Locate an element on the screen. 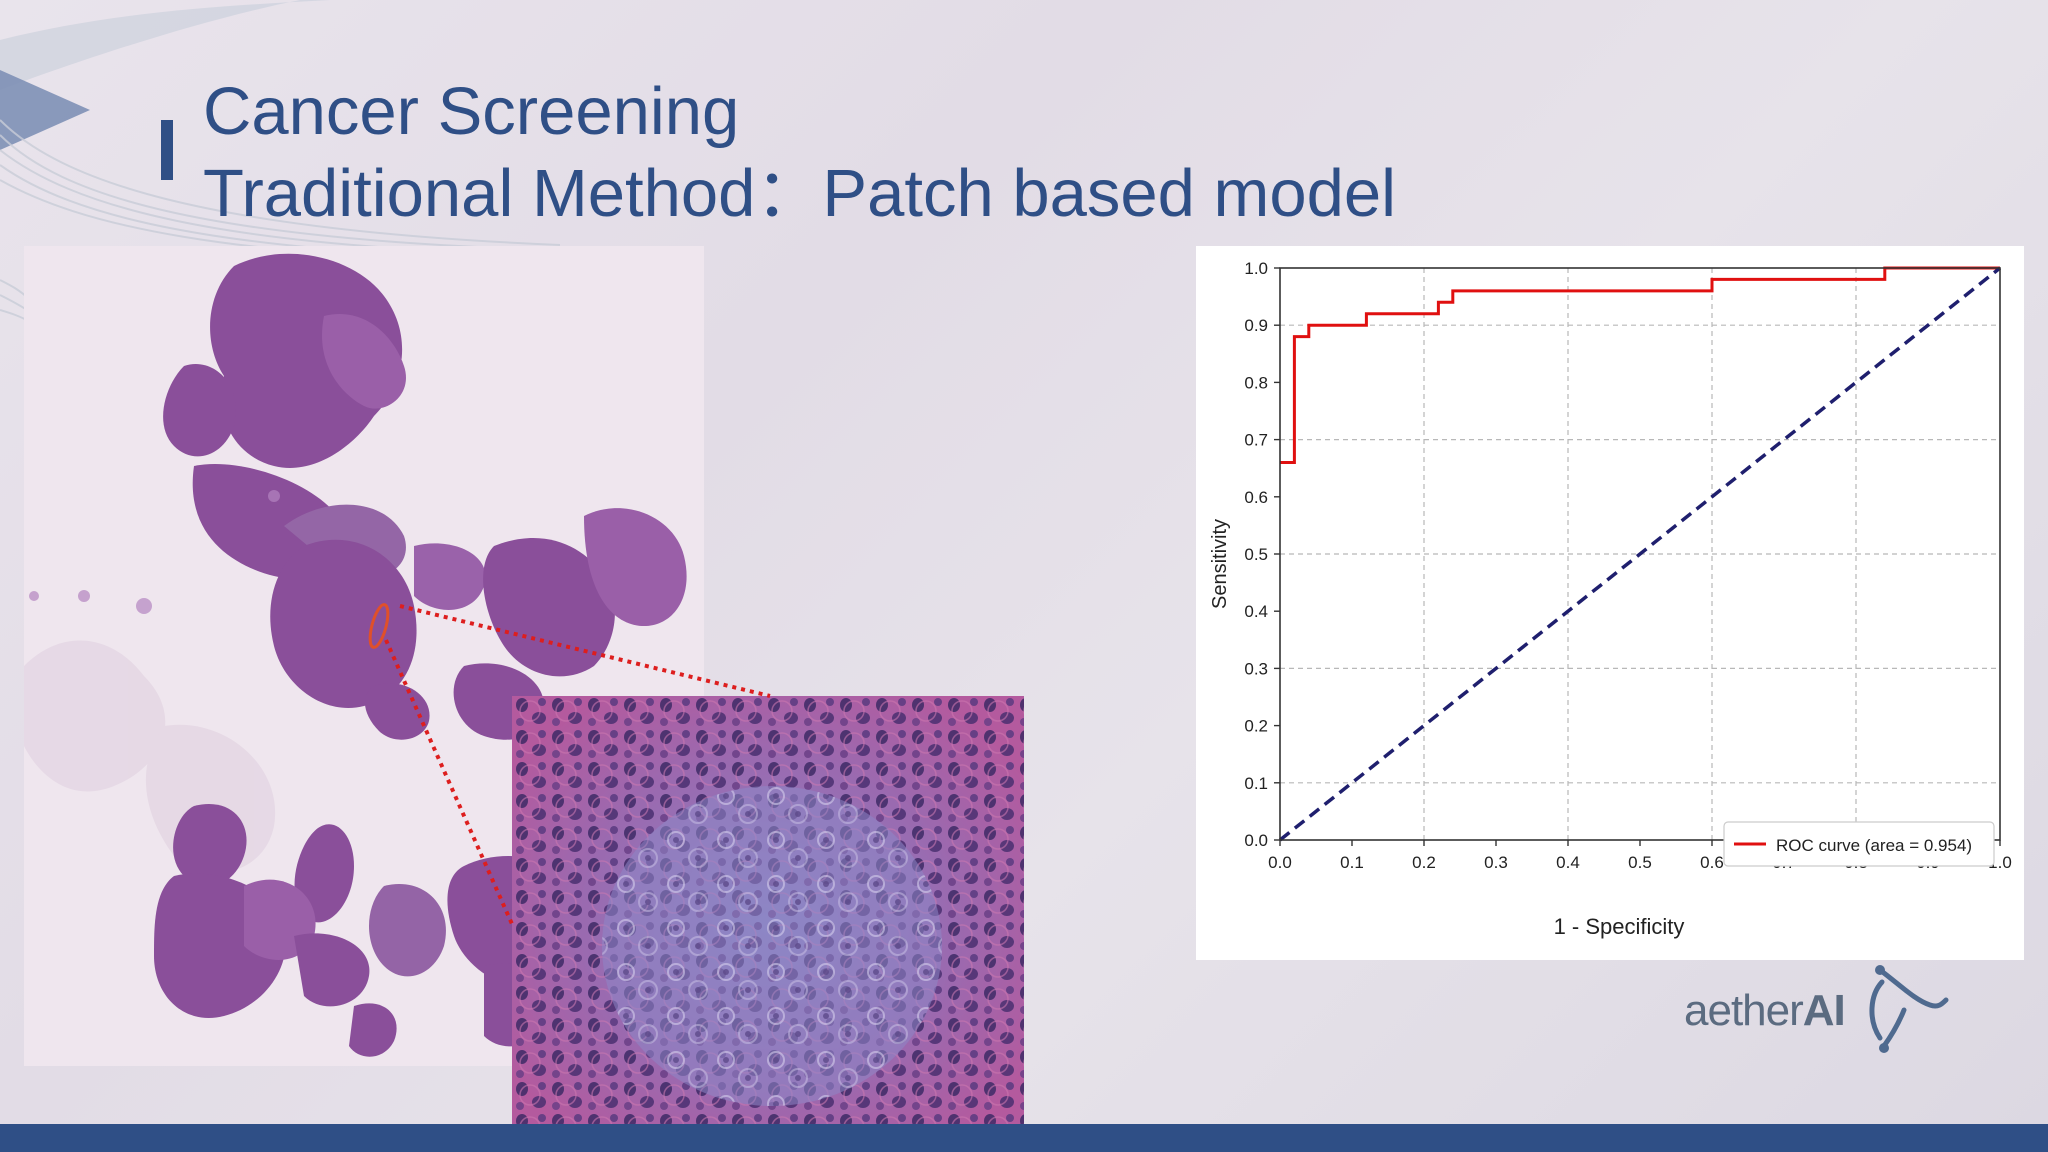 The height and width of the screenshot is (1152, 2048). x-tick-label: 0.2 is located at coordinates (1424, 862).